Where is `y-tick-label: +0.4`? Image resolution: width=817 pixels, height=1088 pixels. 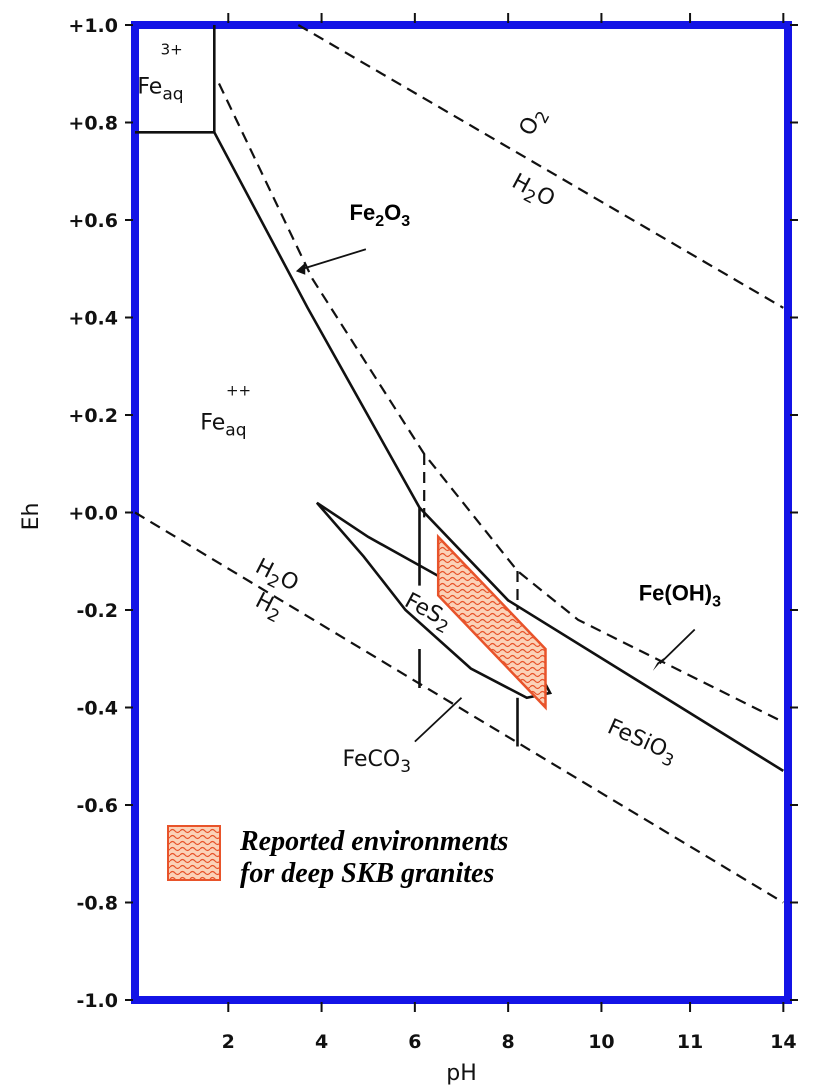
y-tick-label: +0.4 is located at coordinates (93, 319).